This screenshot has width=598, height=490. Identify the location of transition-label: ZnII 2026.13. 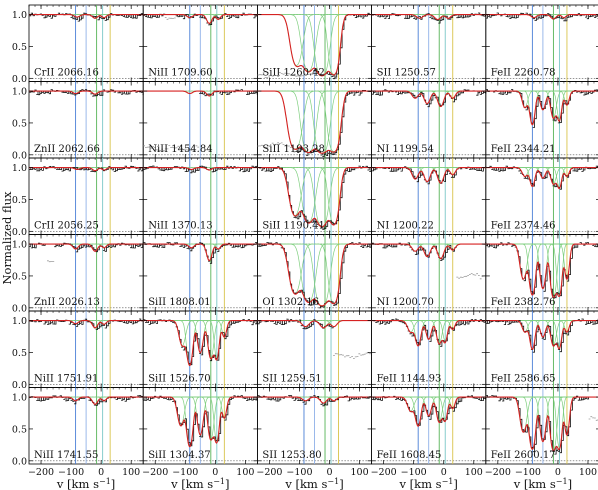
(67, 302).